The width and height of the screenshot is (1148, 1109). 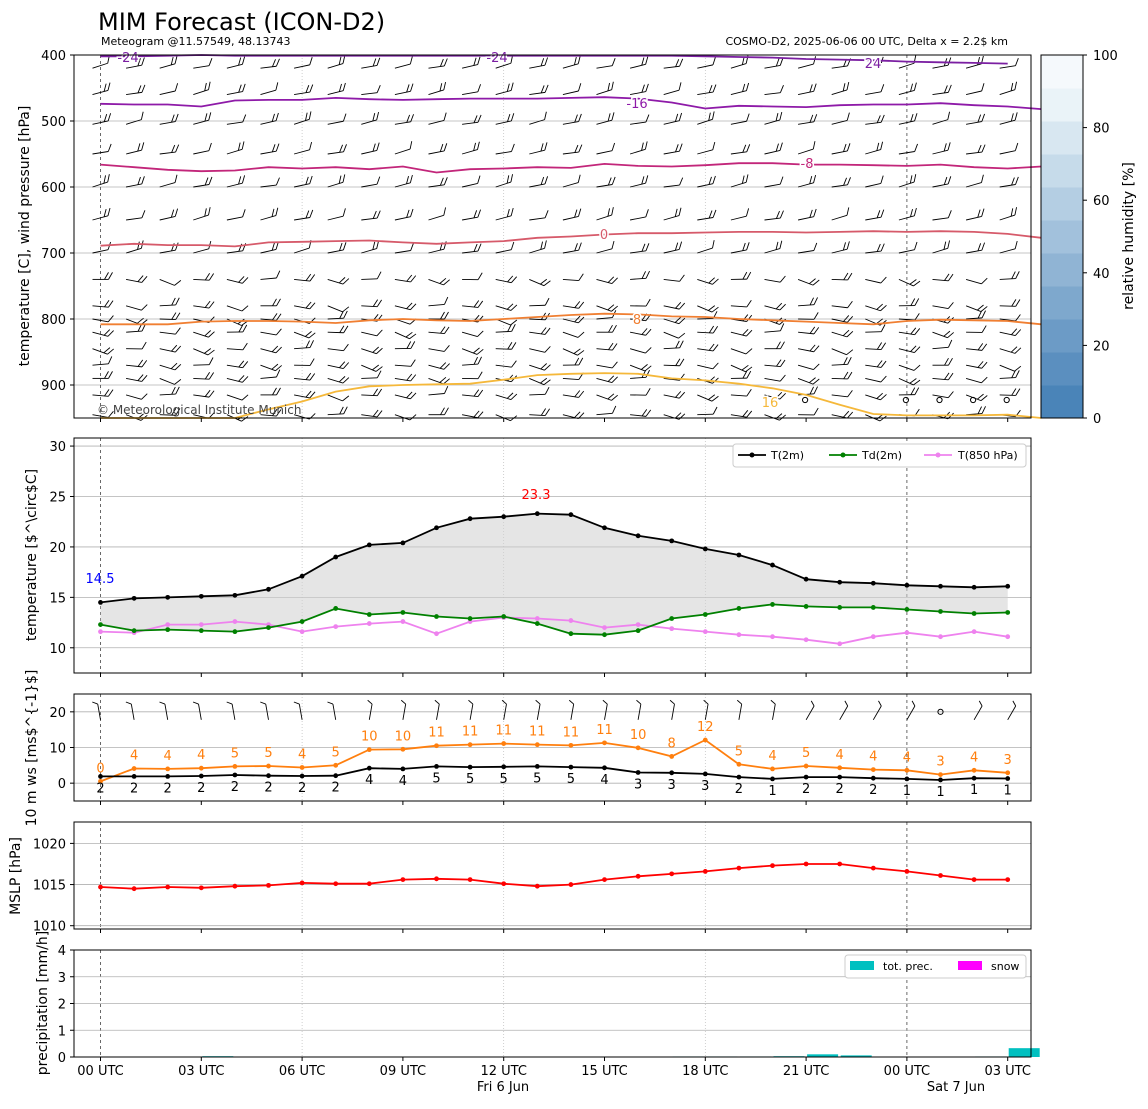 What do you see at coordinates (1007, 1071) in the screenshot?
I see `time-tick-label: 03 UTC` at bounding box center [1007, 1071].